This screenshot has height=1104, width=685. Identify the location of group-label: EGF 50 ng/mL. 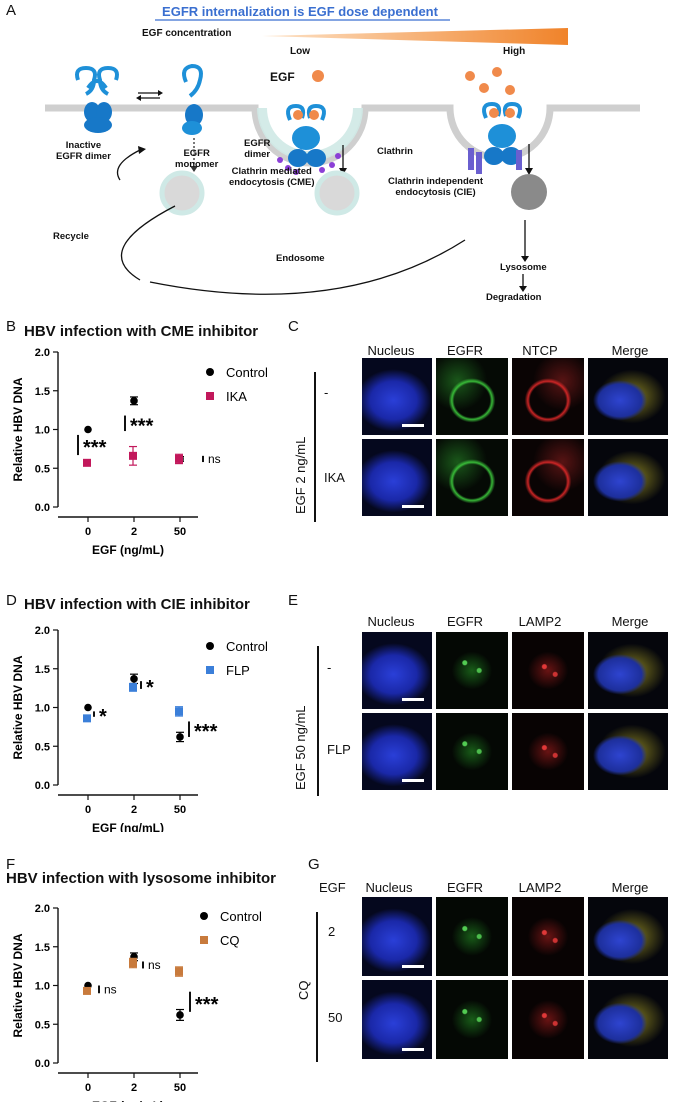
(300, 747).